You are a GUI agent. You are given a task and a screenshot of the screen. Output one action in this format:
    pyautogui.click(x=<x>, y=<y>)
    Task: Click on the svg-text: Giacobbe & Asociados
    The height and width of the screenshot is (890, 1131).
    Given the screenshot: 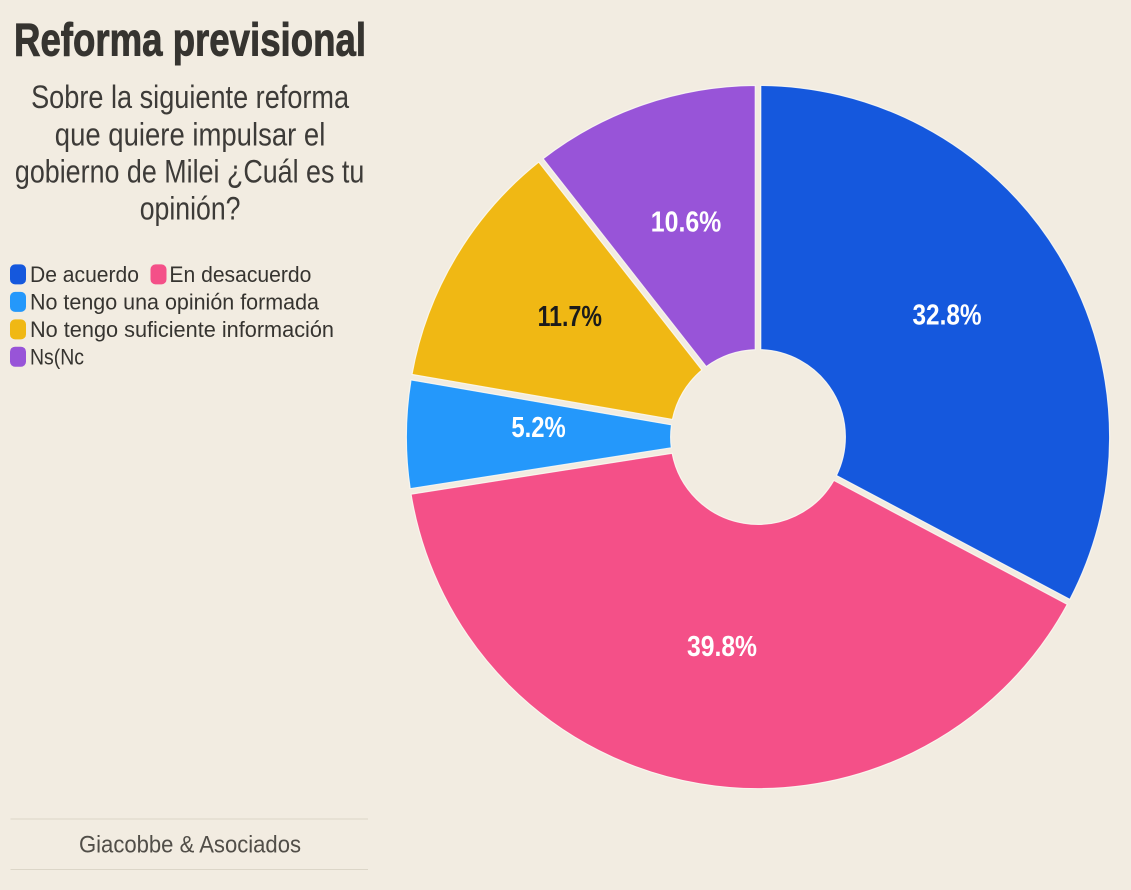 What is the action you would take?
    pyautogui.click(x=190, y=844)
    